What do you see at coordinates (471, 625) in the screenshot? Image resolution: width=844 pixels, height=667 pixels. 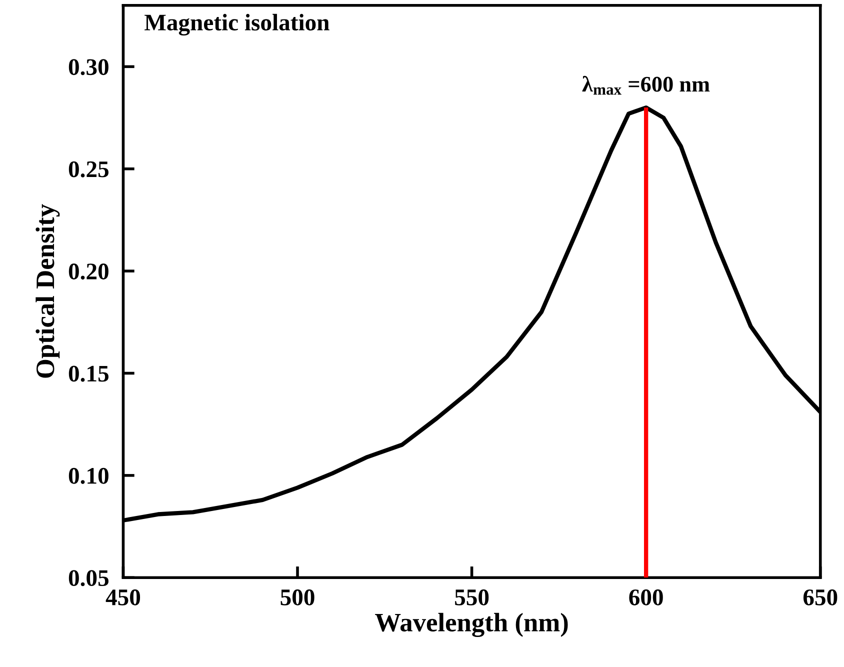 I see `x-axis-title: Wavelength (nm)` at bounding box center [471, 625].